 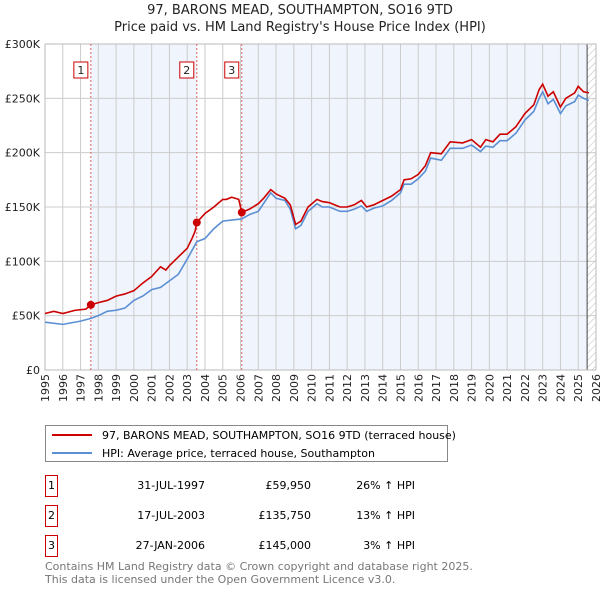 I want to click on x-tick-label: 2010, so click(x=312, y=388).